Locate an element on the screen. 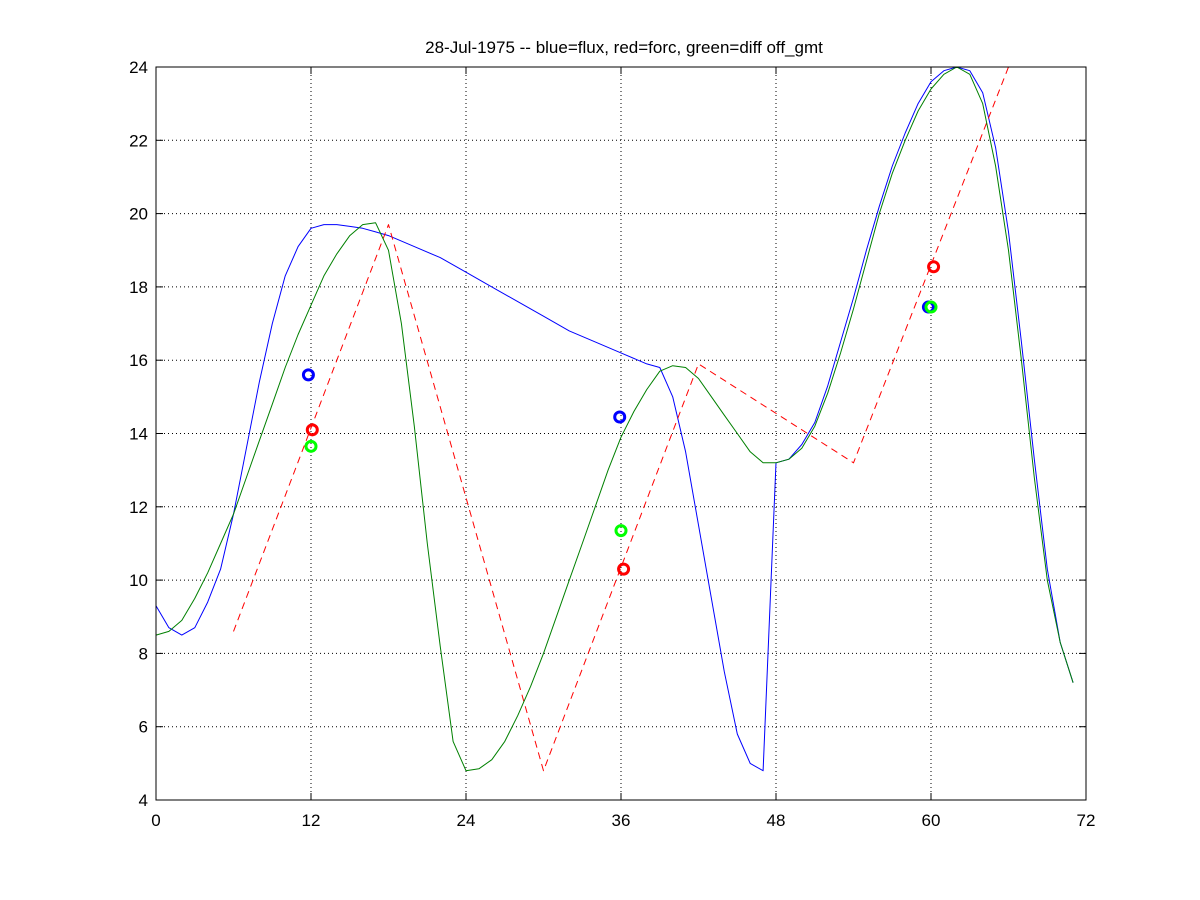 This screenshot has height=900, width=1200. y-tick-label: 20 is located at coordinates (138, 214).